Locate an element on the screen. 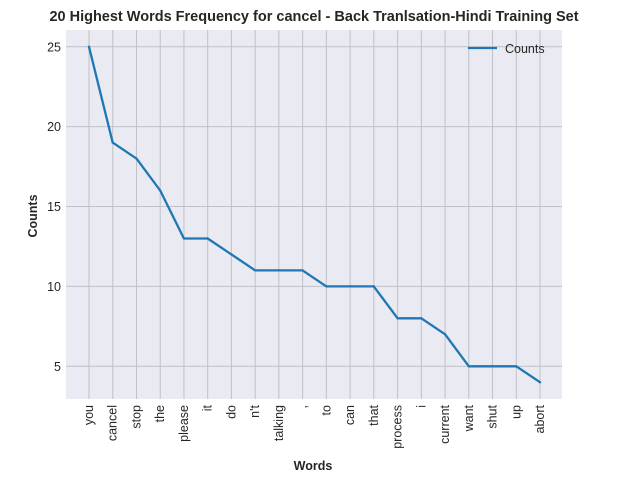 This screenshot has width=628, height=482. legend: Counts is located at coordinates (506, 49).